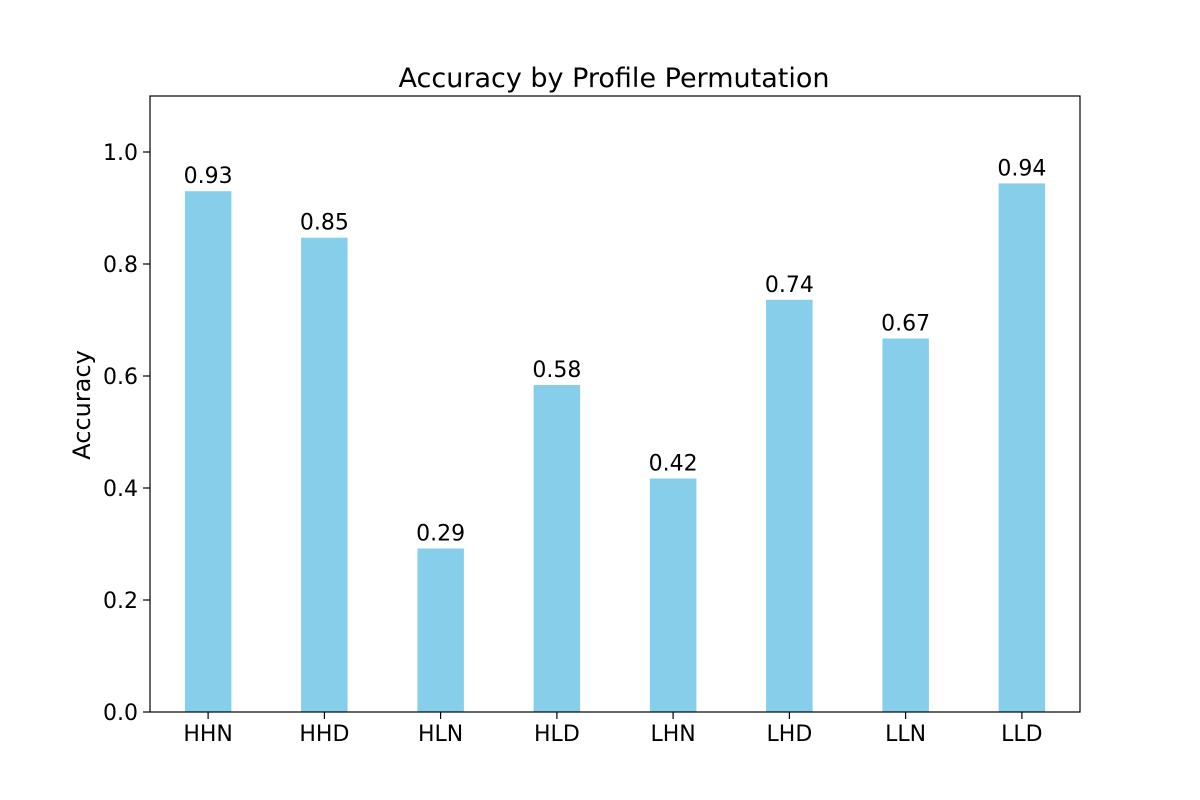 The width and height of the screenshot is (1200, 800). I want to click on bar-lln, so click(905, 525).